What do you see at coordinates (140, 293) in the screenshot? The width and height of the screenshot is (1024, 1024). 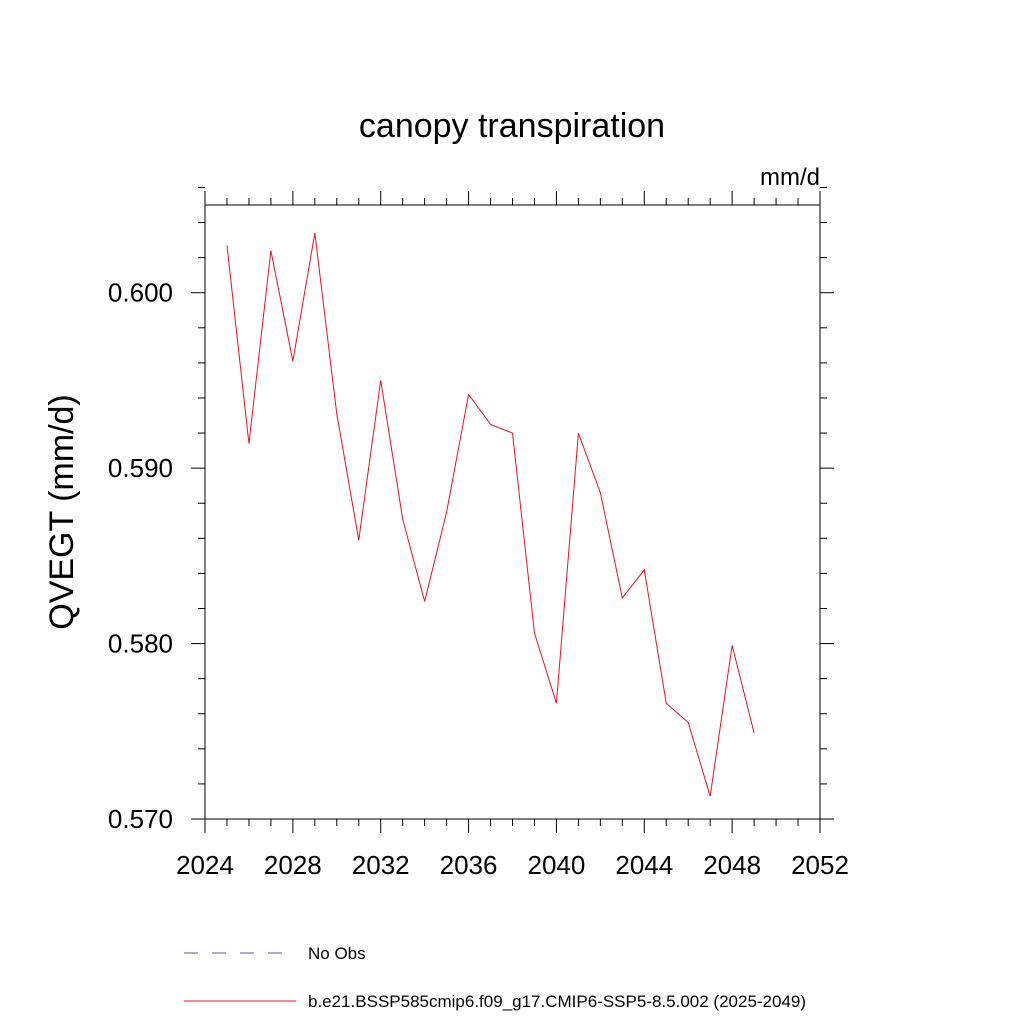 I see `y-tick-label: 0.600` at bounding box center [140, 293].